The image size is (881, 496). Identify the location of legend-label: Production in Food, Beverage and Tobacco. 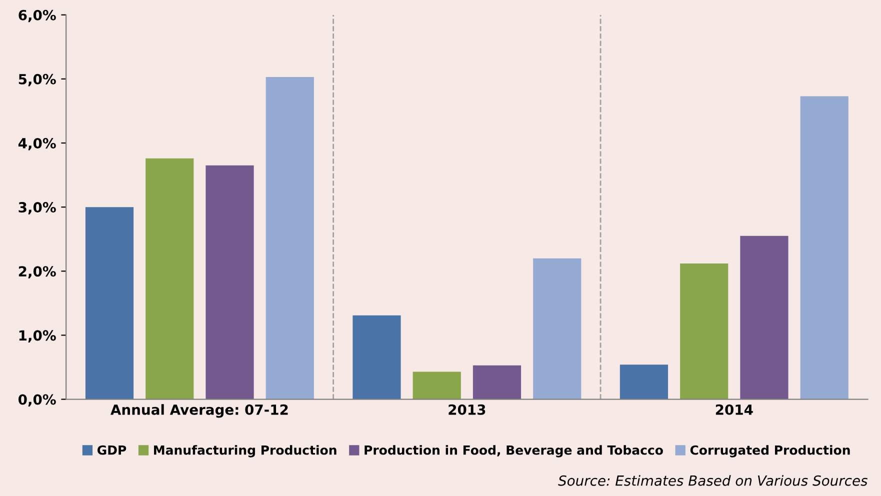
(513, 451).